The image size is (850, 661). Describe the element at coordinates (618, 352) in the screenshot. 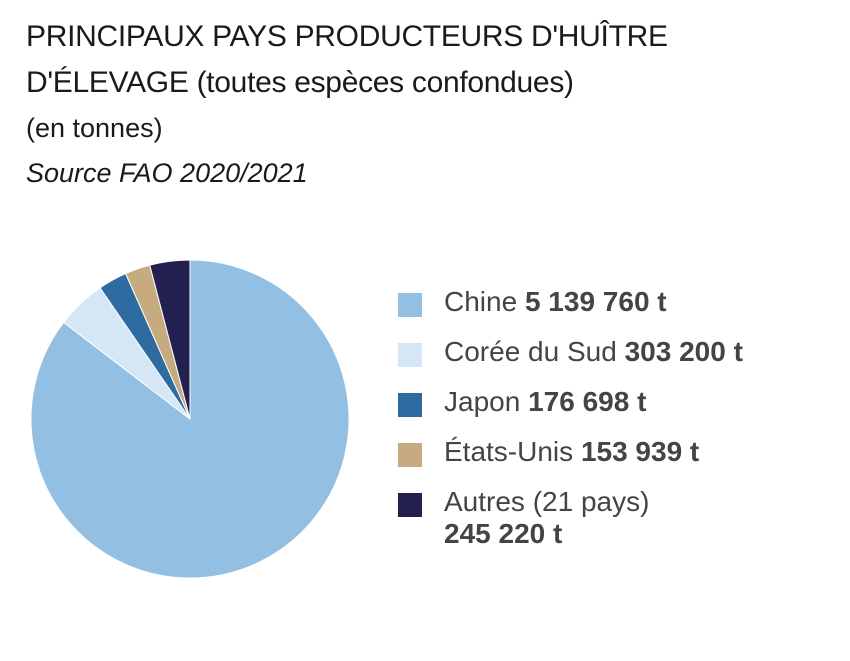

I see `legend-item-coree-du-sud: Corée du Sud 303 200 t` at that location.